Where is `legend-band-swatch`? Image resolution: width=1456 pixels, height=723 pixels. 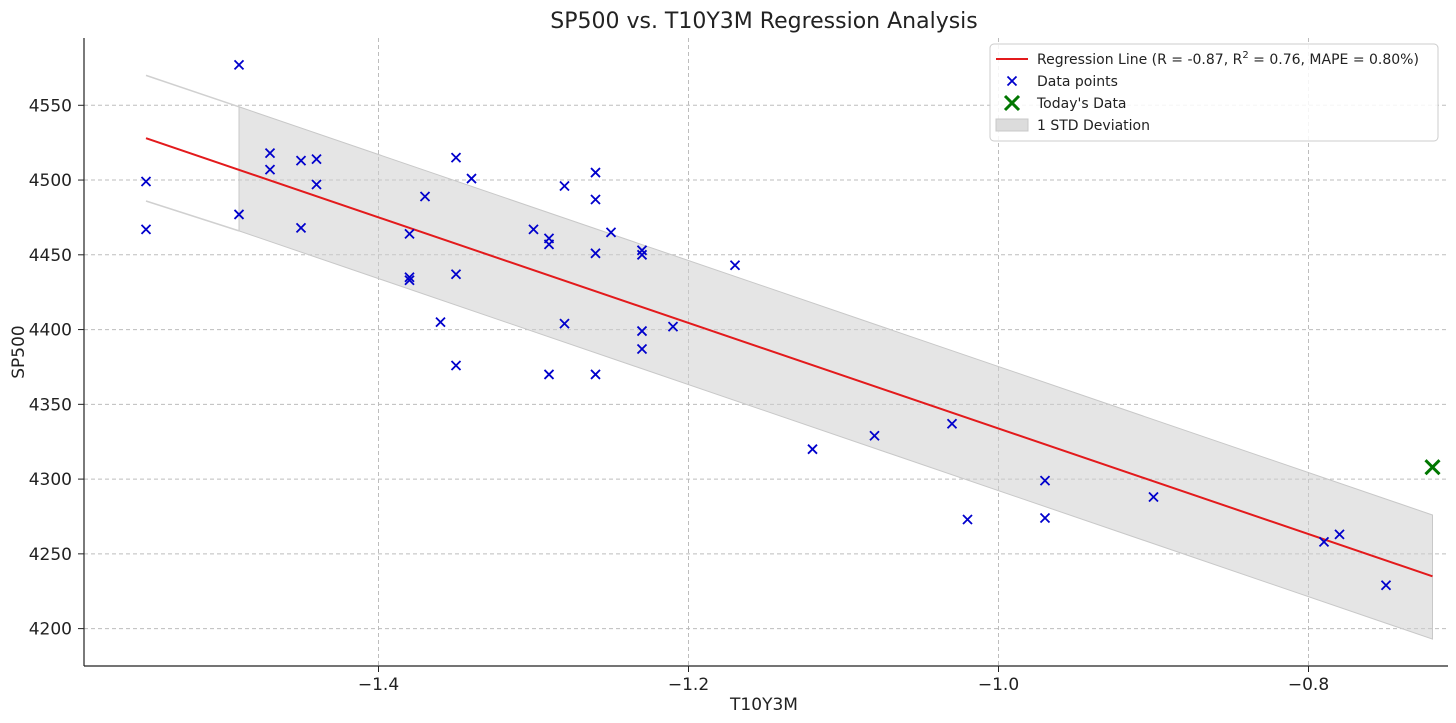
legend-band-swatch is located at coordinates (1012, 125).